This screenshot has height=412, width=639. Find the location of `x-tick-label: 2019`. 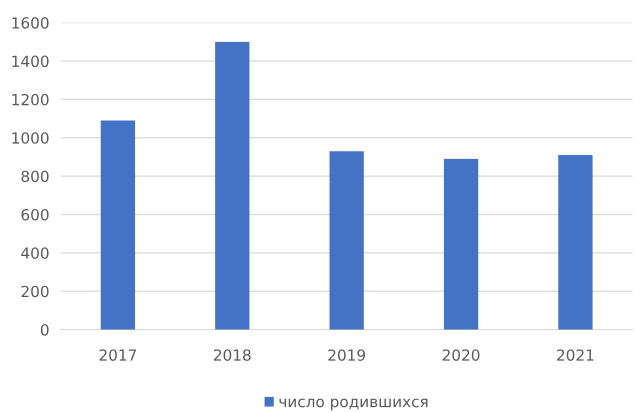

x-tick-label: 2019 is located at coordinates (347, 355).